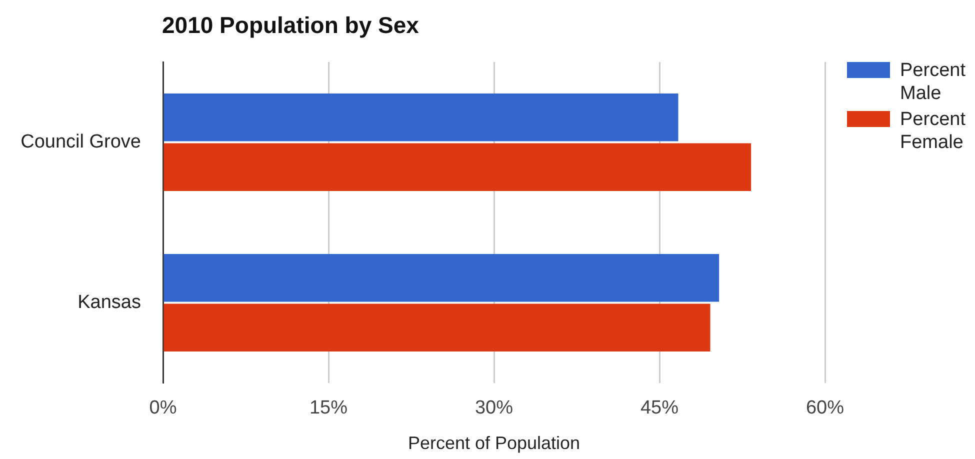  What do you see at coordinates (290, 25) in the screenshot?
I see `chart-title: 2010 Population by Sex` at bounding box center [290, 25].